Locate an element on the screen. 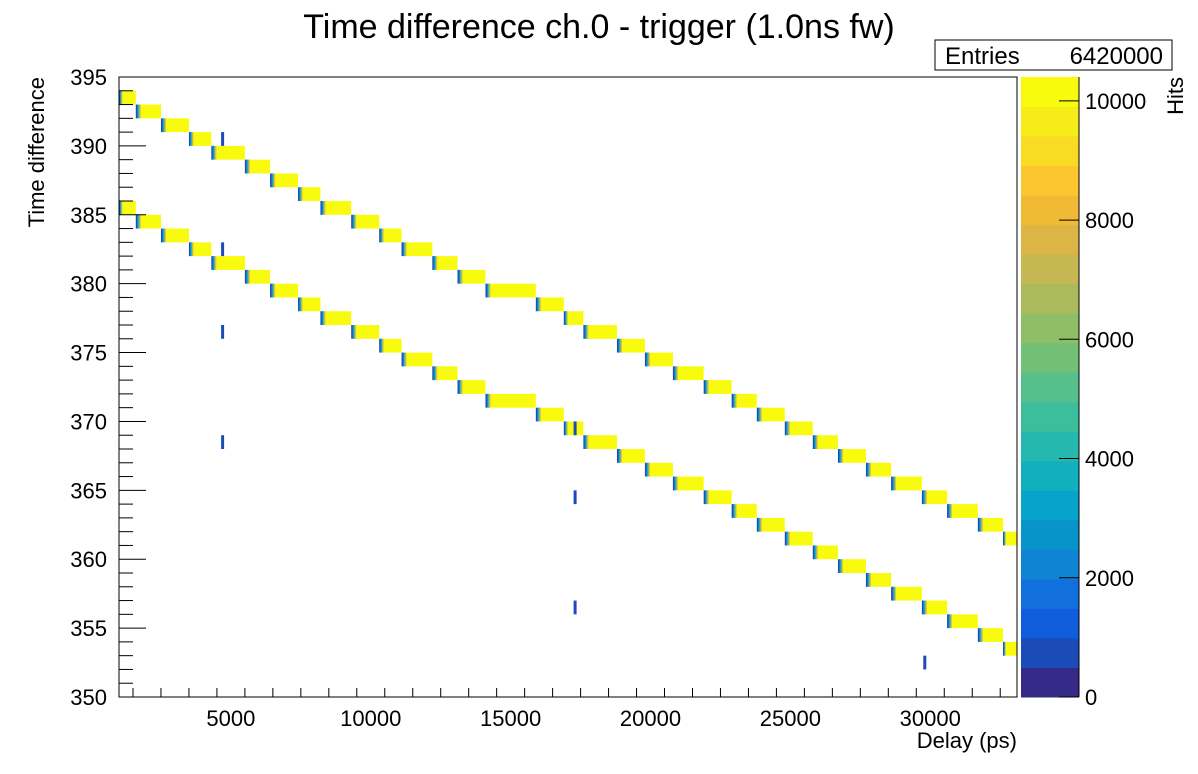  x-tick-label: 30000 is located at coordinates (930, 718).